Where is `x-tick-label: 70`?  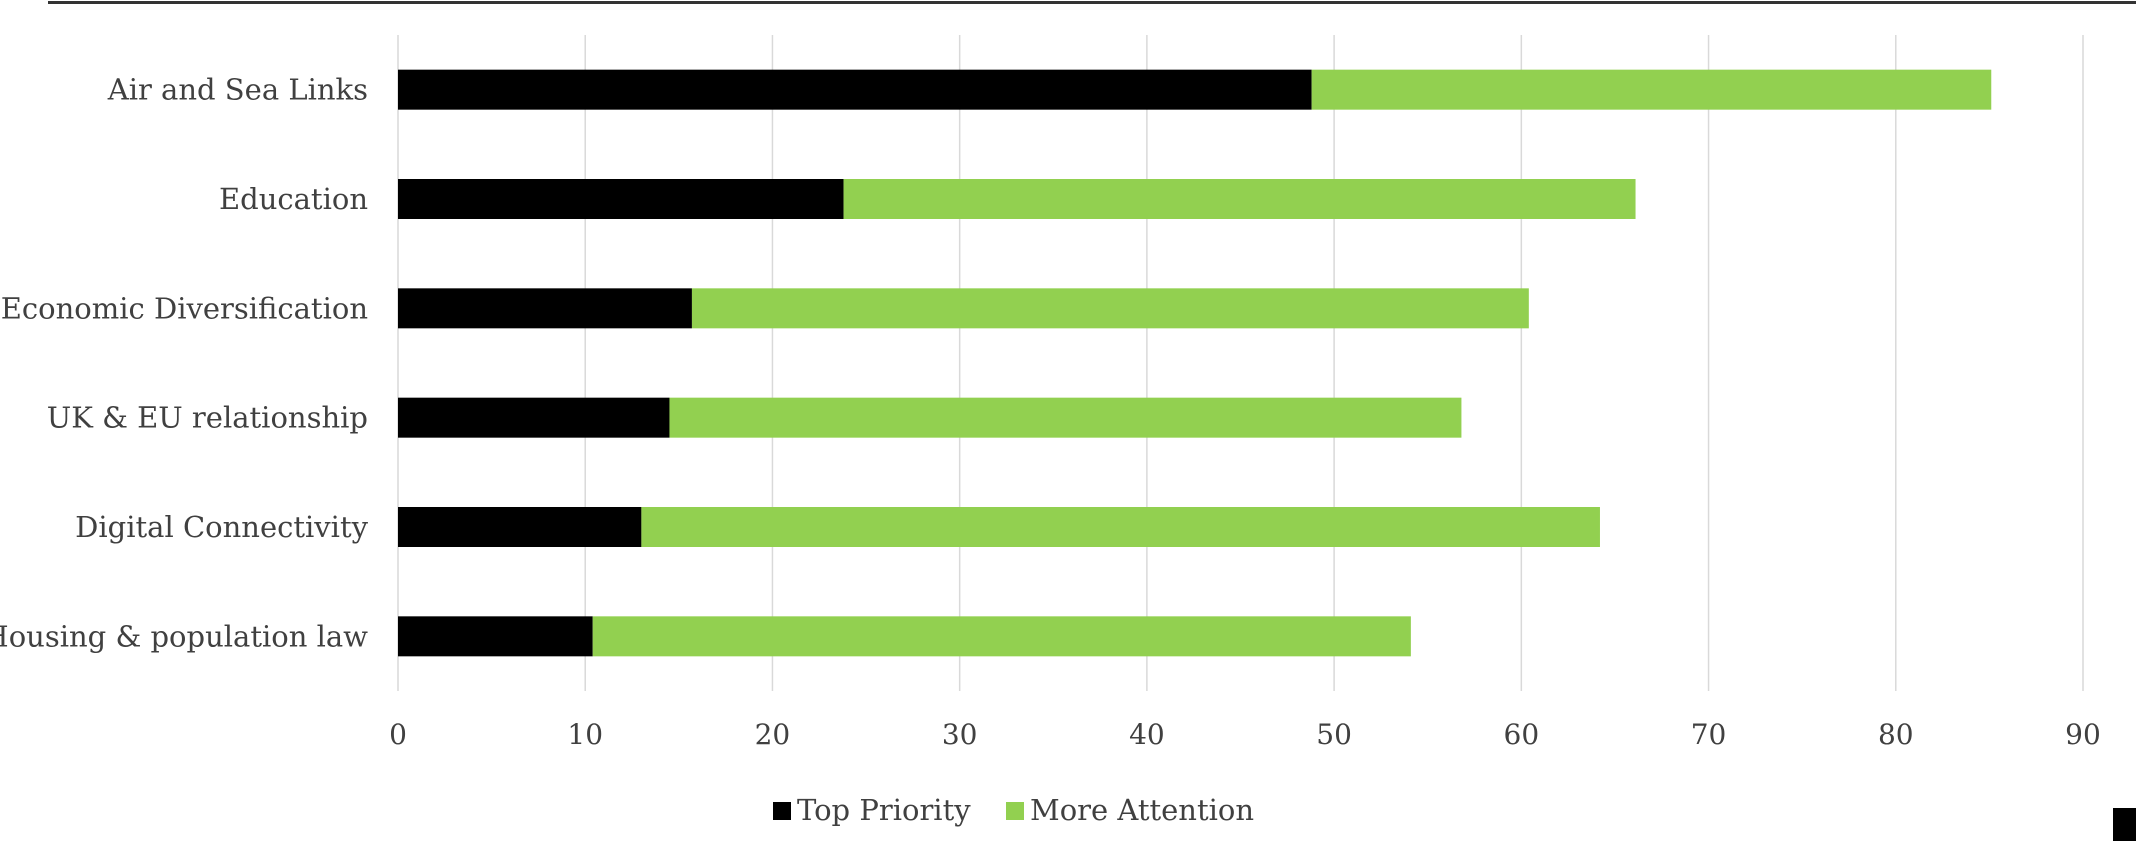
x-tick-label: 70 is located at coordinates (1709, 734).